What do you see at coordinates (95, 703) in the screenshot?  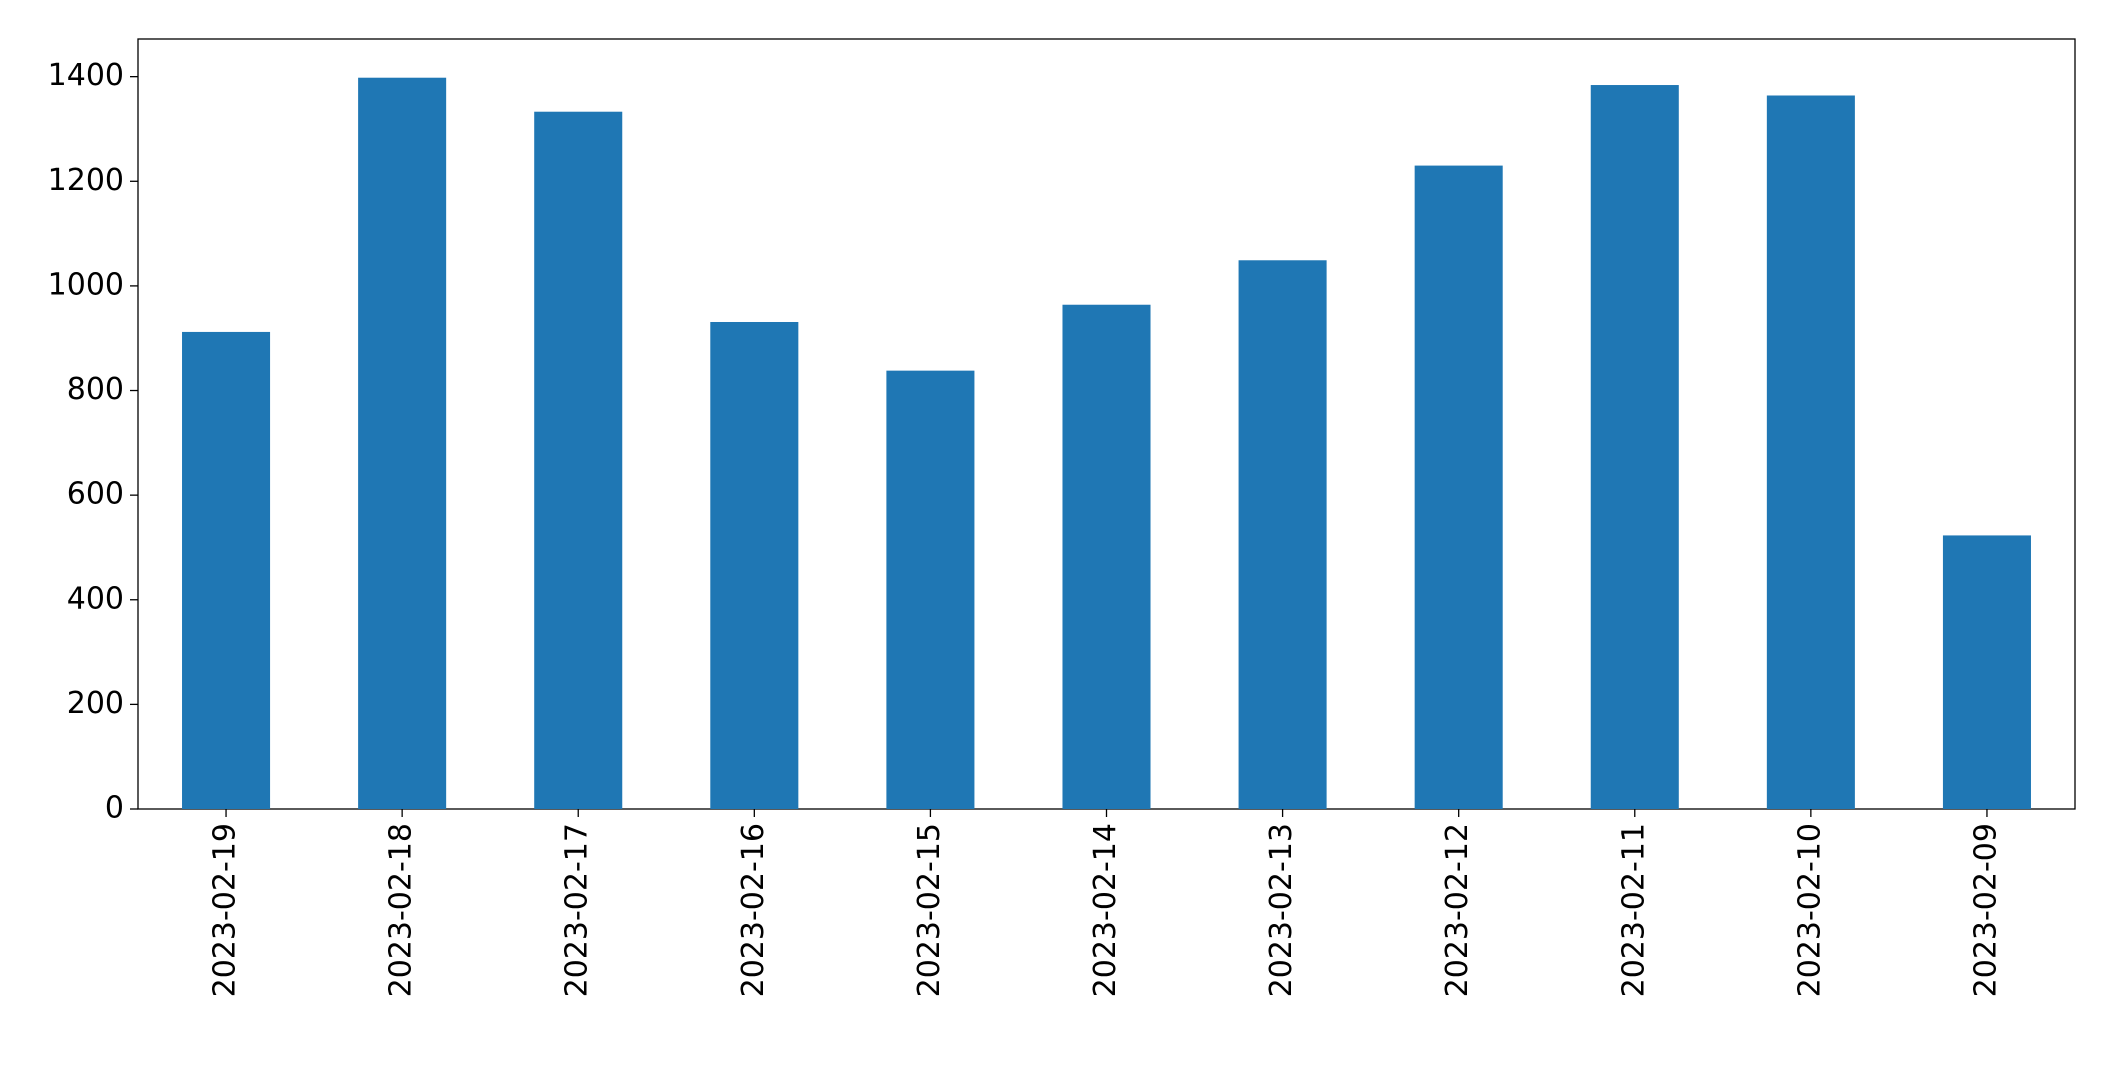 I see `y-tick-label: 200` at bounding box center [95, 703].